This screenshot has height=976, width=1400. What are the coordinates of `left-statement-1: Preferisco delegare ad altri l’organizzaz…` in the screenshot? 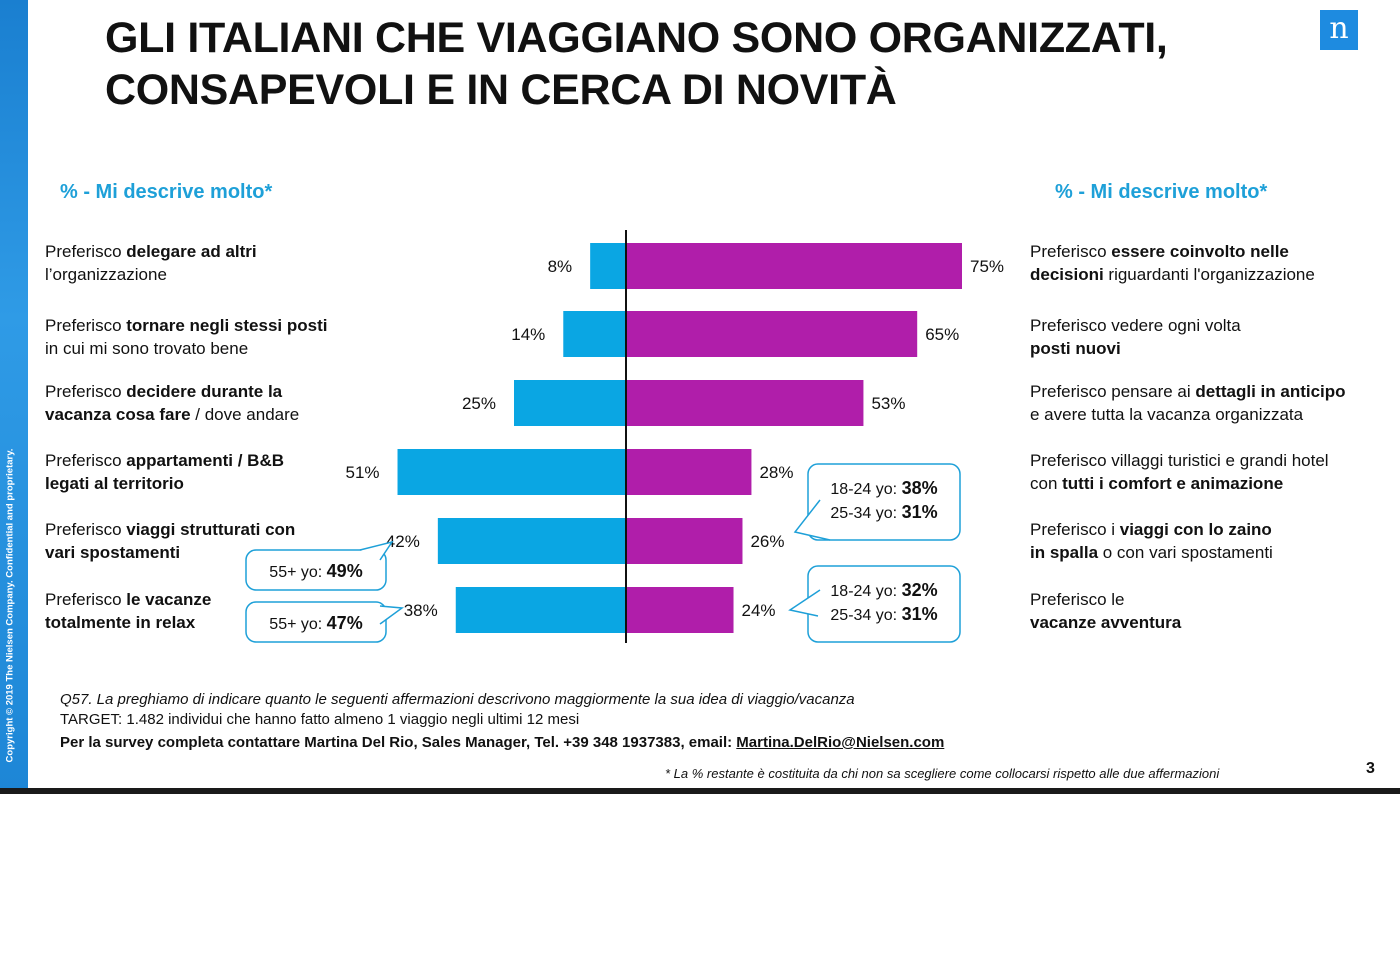 It's located at (151, 263).